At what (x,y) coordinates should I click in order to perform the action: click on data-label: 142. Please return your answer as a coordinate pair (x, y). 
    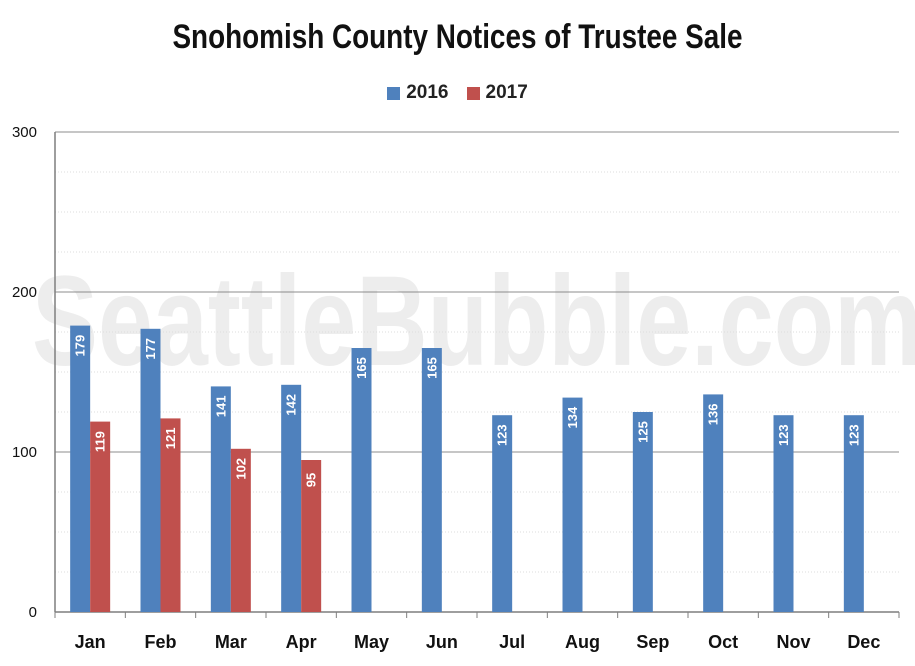
    Looking at the image, I should click on (291, 405).